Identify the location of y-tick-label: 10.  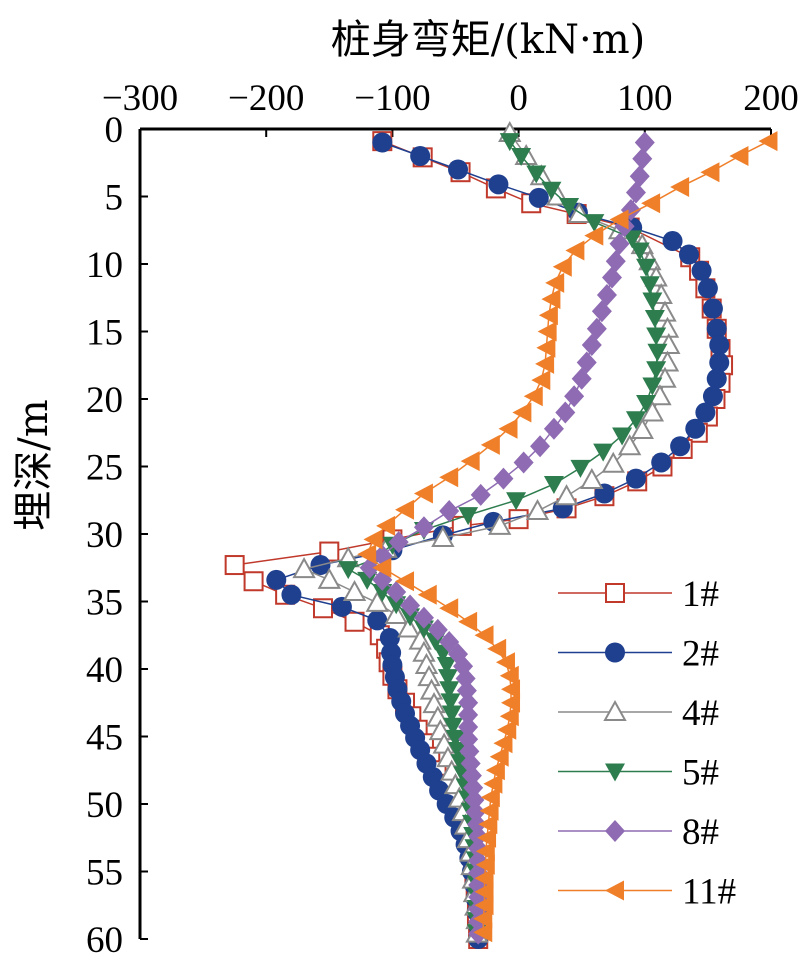
(104, 265).